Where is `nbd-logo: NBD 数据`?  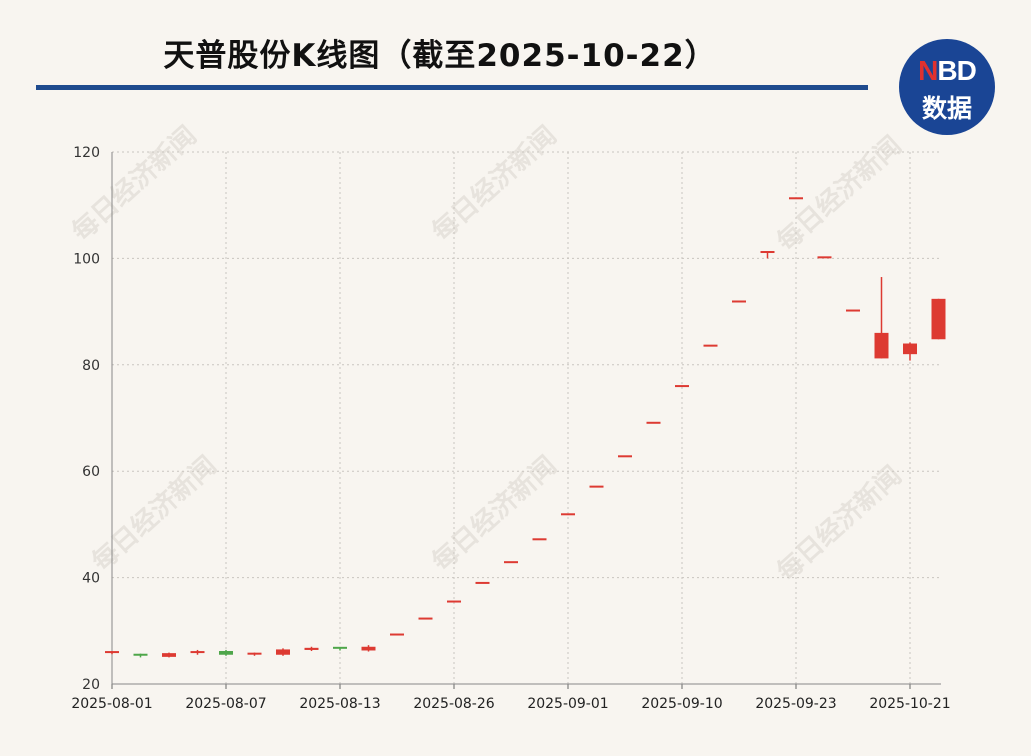 nbd-logo: NBD 数据 is located at coordinates (947, 87).